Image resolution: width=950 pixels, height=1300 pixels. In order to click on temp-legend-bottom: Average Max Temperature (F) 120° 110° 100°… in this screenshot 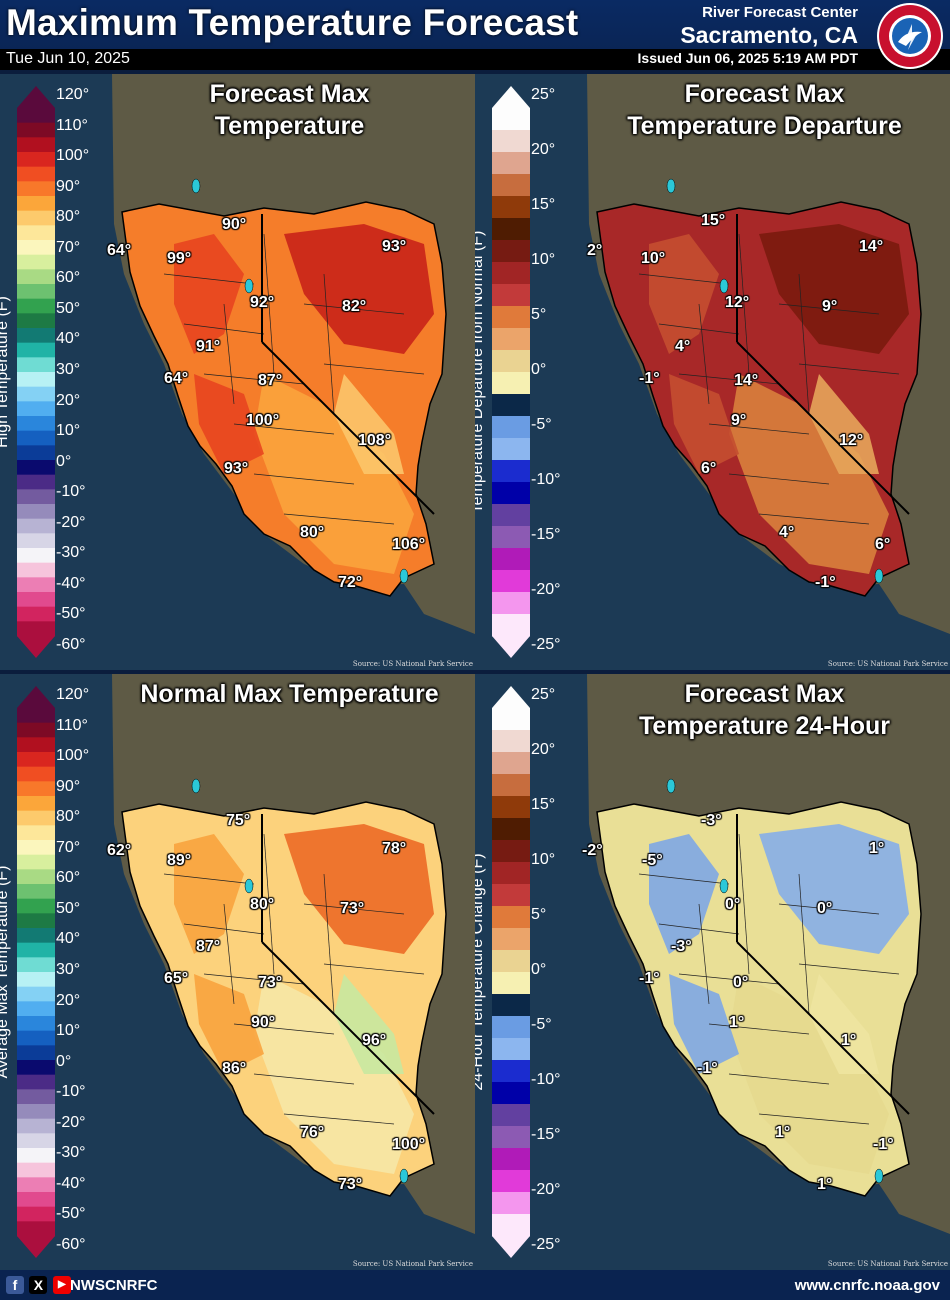, I will do `click(52, 972)`.